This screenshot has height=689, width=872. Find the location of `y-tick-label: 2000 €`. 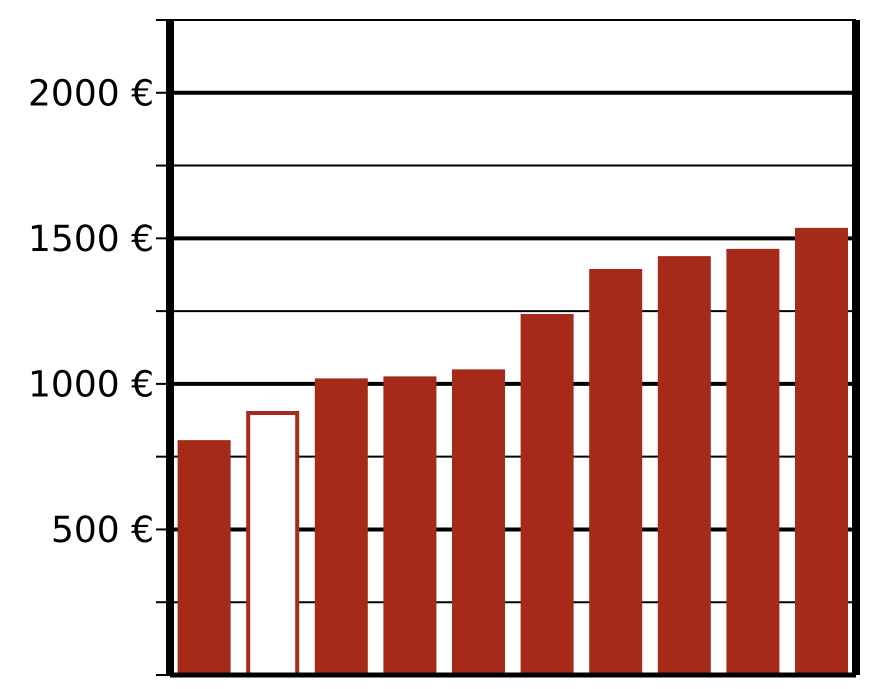

y-tick-label: 2000 € is located at coordinates (91, 94).